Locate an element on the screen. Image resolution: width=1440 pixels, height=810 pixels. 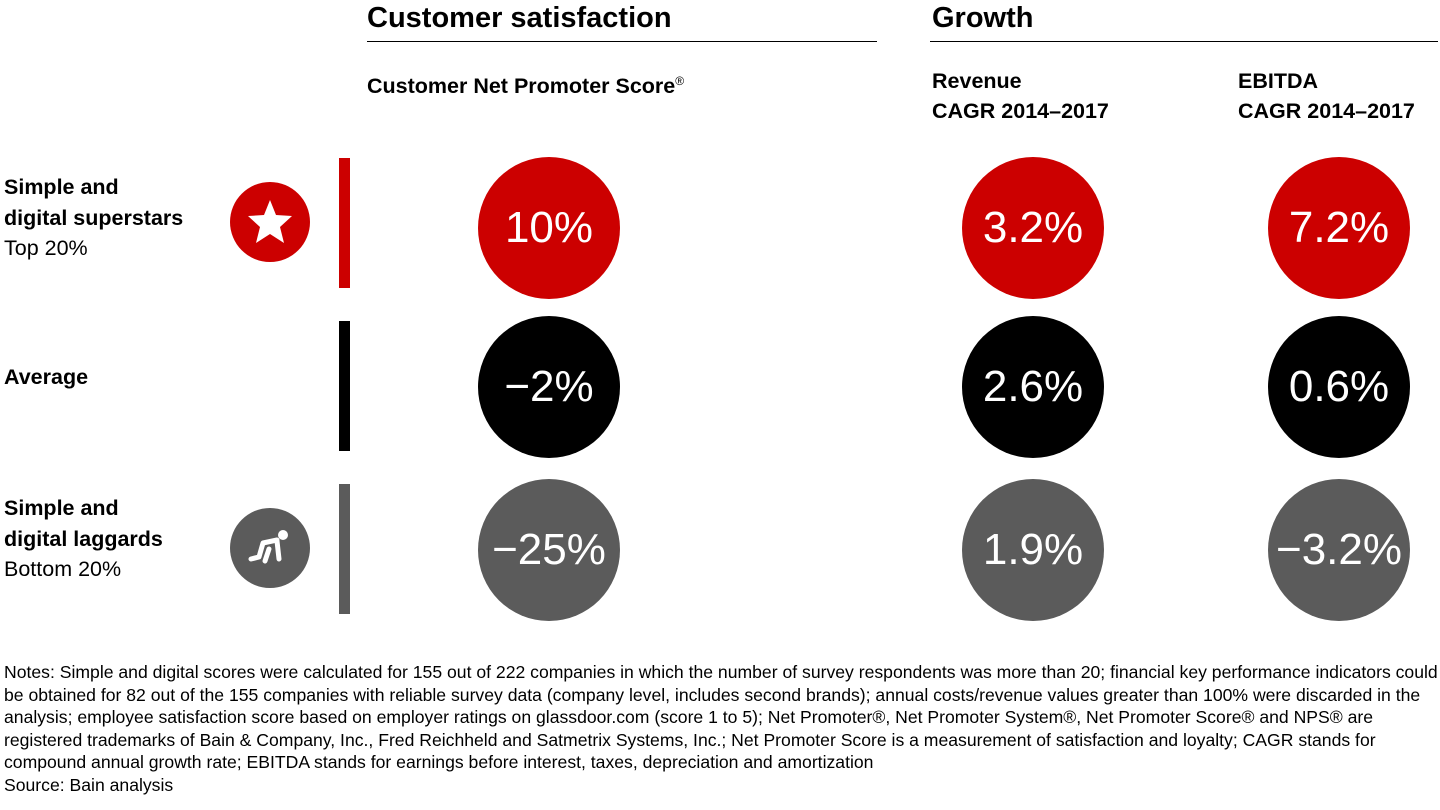
value-circle: 7.2% is located at coordinates (1339, 228).